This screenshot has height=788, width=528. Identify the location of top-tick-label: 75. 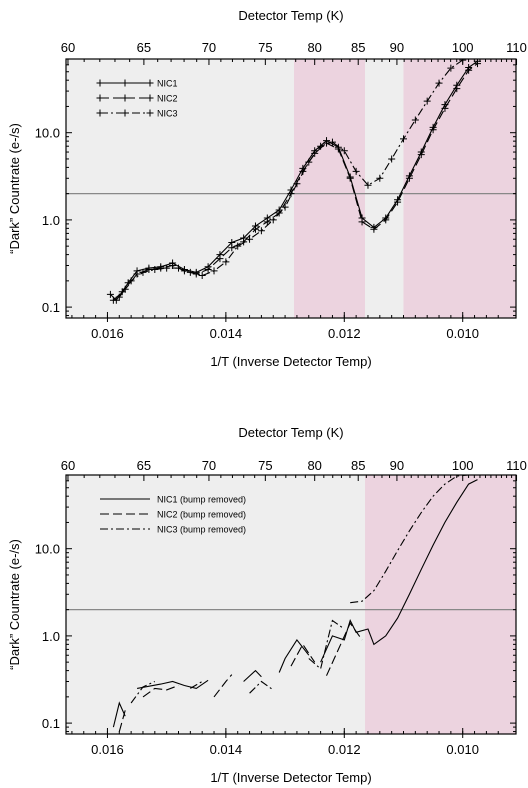
(265, 465).